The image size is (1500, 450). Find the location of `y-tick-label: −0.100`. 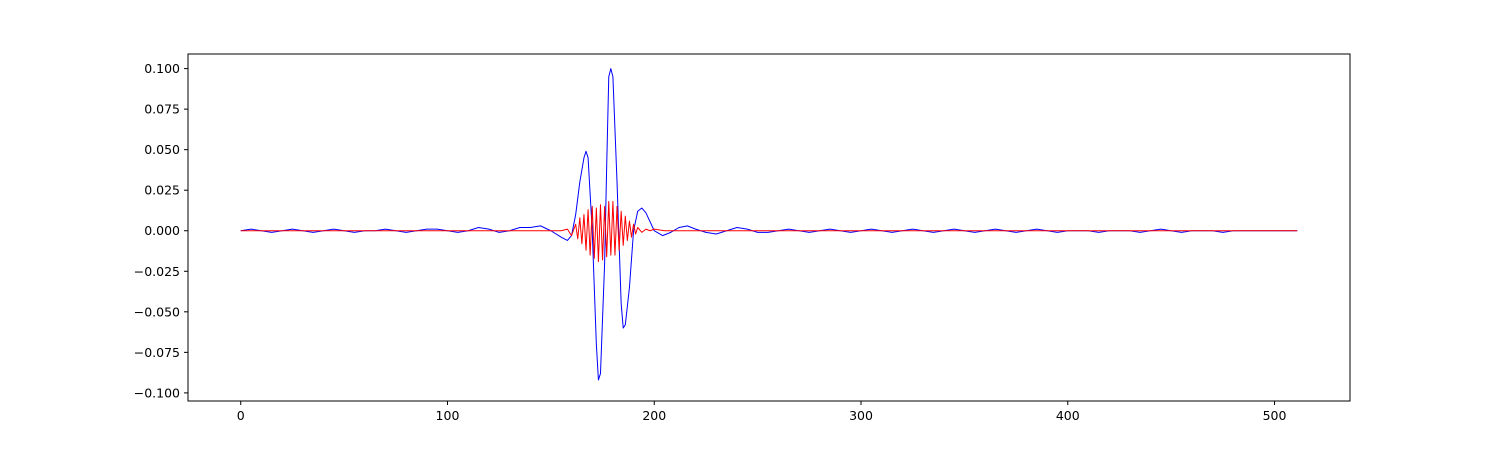

y-tick-label: −0.100 is located at coordinates (157, 392).